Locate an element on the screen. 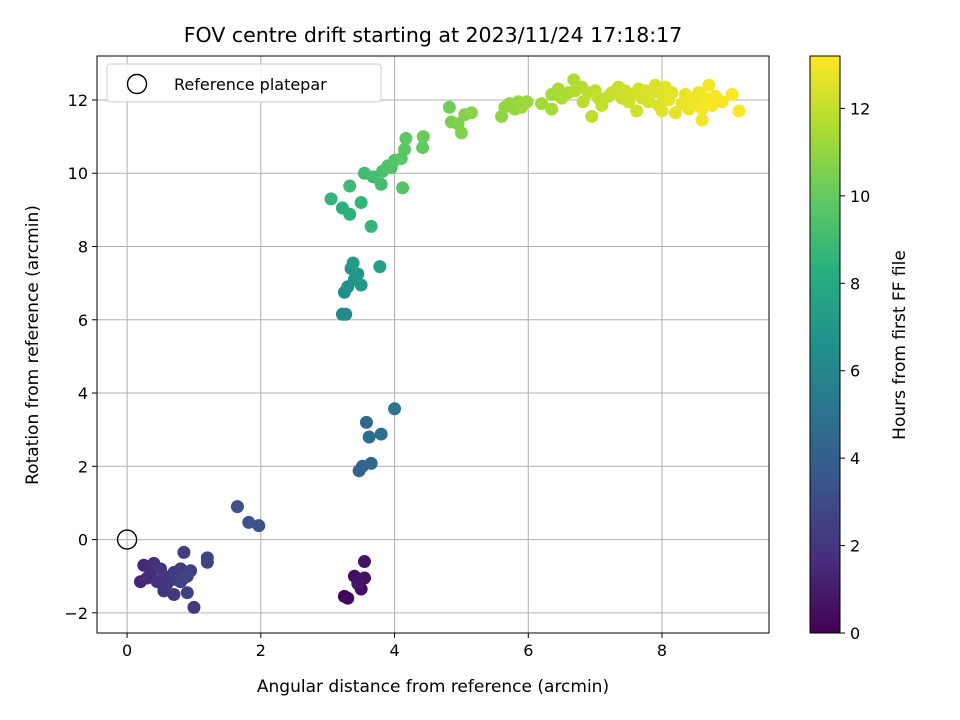  y-tick-label: 2 is located at coordinates (83, 466).